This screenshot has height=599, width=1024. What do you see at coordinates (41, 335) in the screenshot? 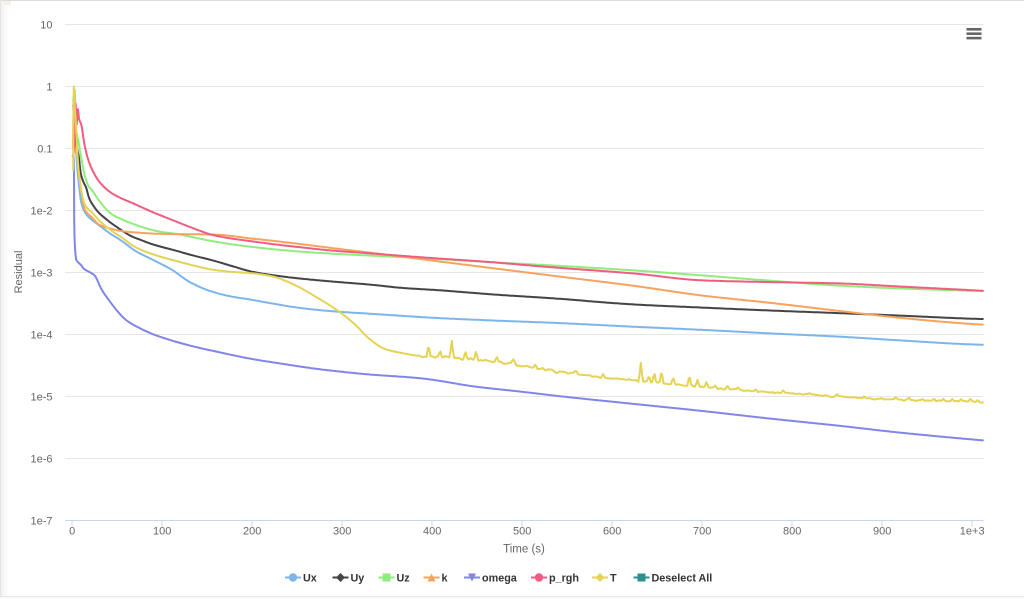
I see `svg-text: 1e-4` at bounding box center [41, 335].